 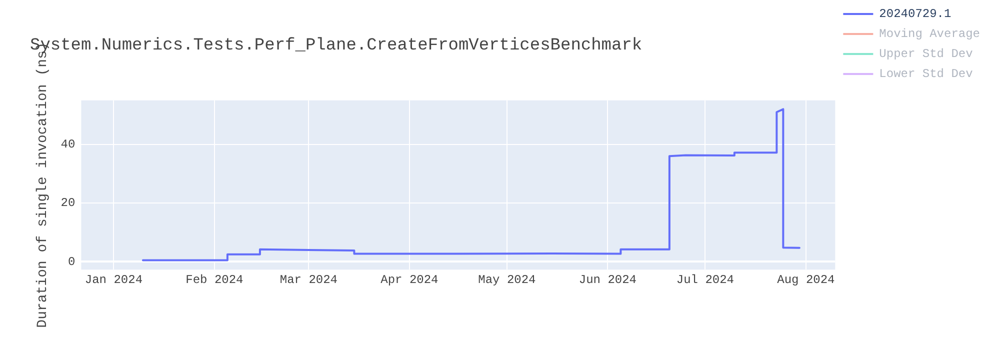 What do you see at coordinates (926, 74) in the screenshot?
I see `legend-label: Lower Std Dev` at bounding box center [926, 74].